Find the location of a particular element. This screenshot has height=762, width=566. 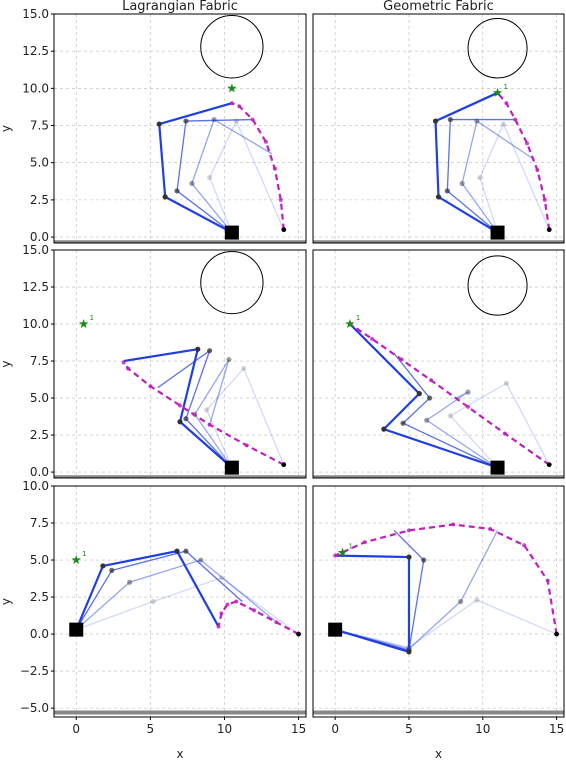

y-tick-label: 12.5 is located at coordinates (35, 51).